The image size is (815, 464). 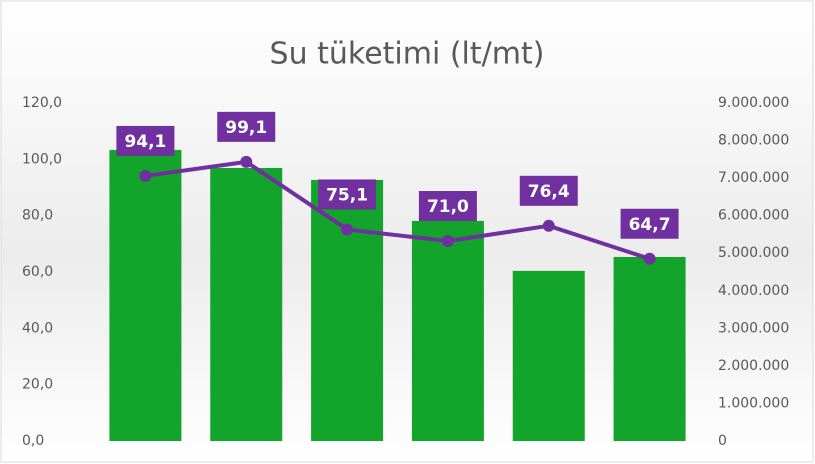 What do you see at coordinates (753, 366) in the screenshot?
I see `y2-tick-label: 2.000.000` at bounding box center [753, 366].